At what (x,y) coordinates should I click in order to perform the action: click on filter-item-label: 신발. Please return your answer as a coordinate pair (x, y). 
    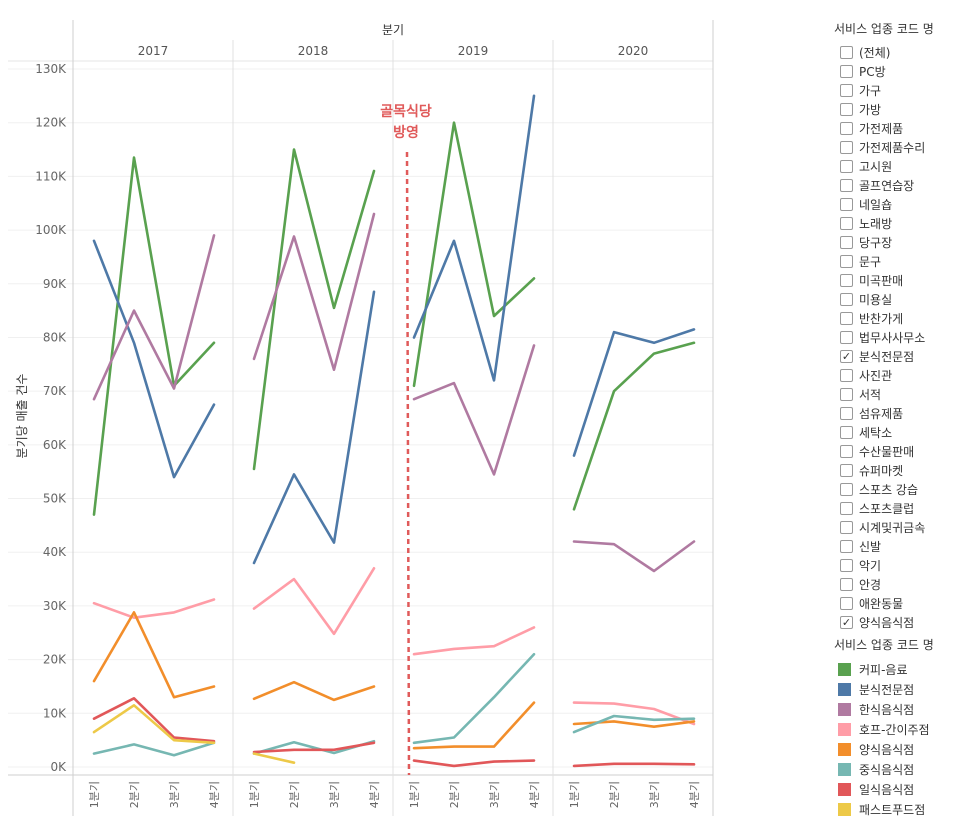
    Looking at the image, I should click on (870, 547).